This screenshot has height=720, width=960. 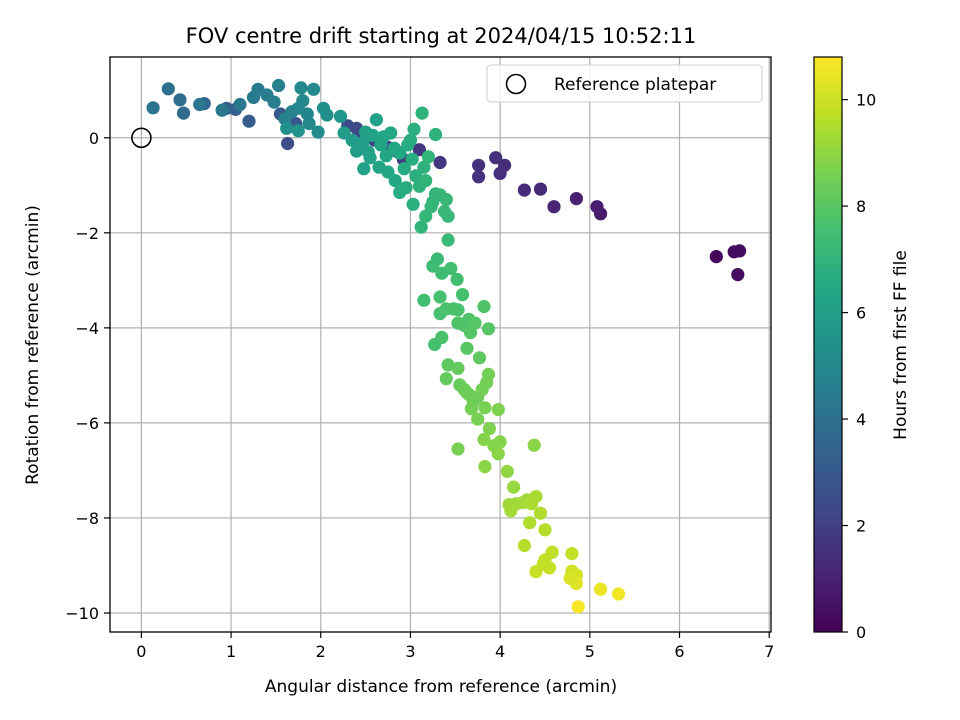 I want to click on y-tick-label: −10, so click(x=82, y=613).